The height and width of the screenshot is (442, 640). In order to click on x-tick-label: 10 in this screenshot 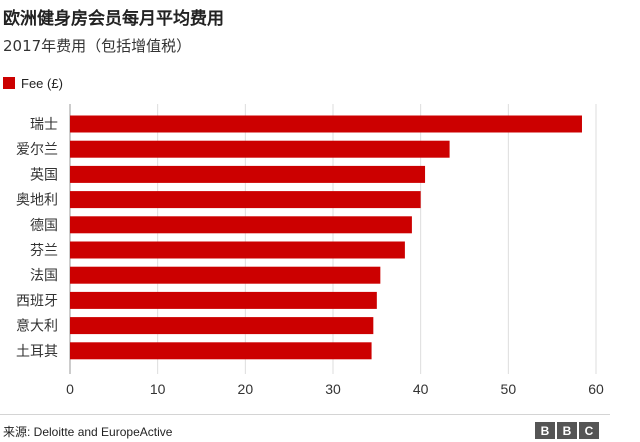, I will do `click(158, 389)`.